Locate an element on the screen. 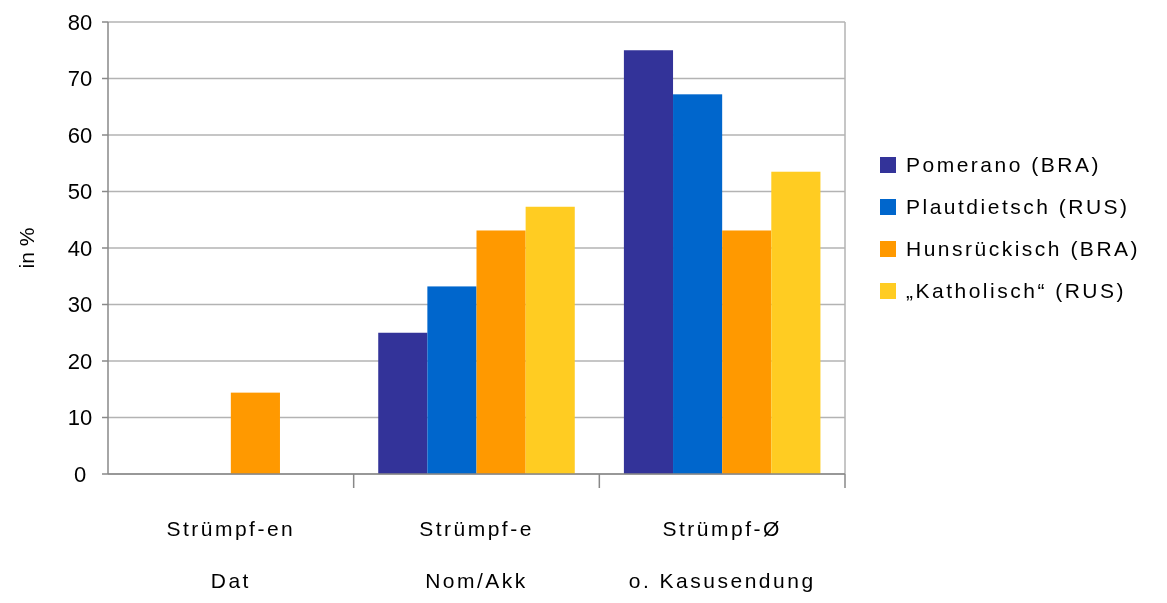 Image resolution: width=1167 pixels, height=603 pixels. y-tick-label: 40 is located at coordinates (80, 248).